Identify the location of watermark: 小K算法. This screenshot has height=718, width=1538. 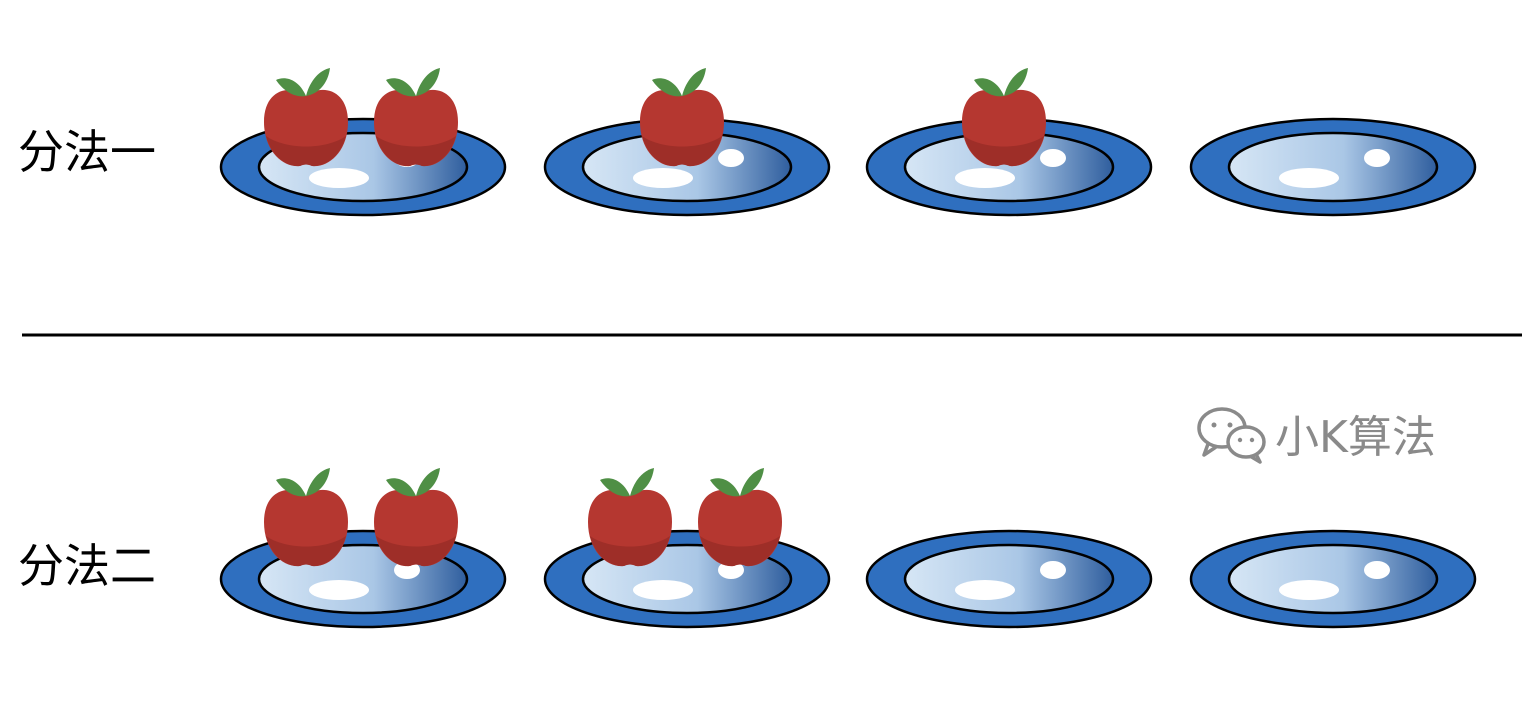
(1316, 435).